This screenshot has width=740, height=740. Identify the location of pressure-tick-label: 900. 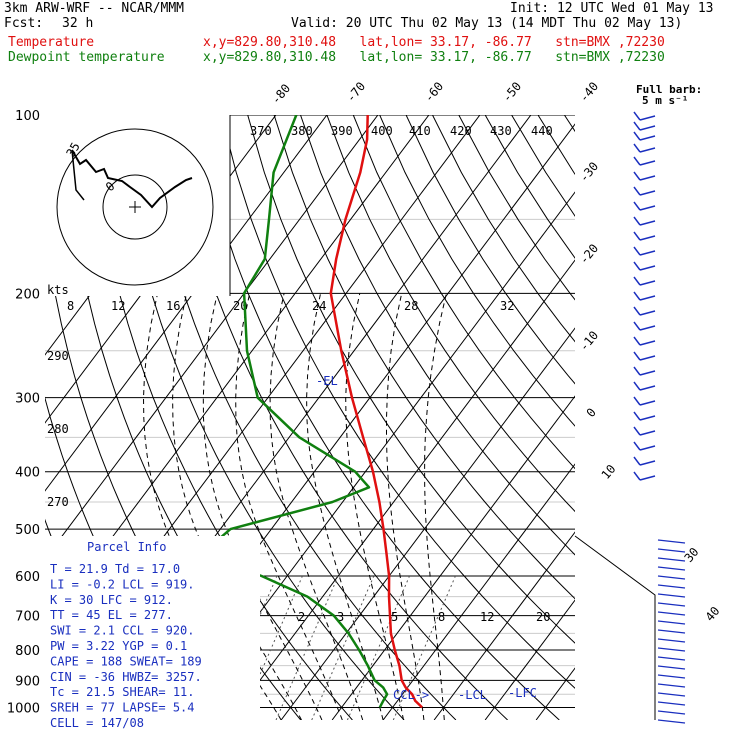
(27, 681).